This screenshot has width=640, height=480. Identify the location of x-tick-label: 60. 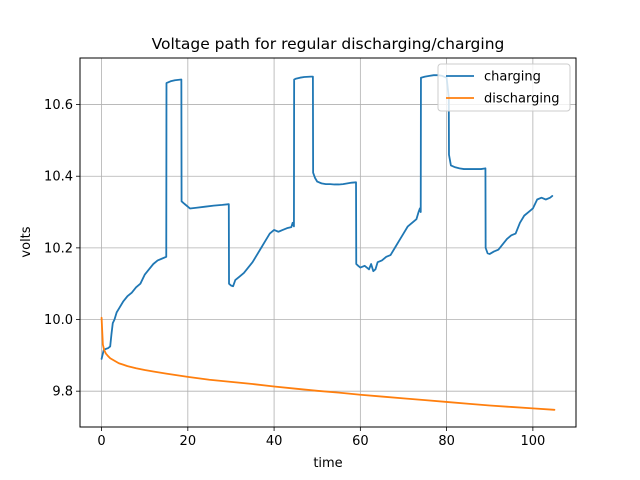
(360, 441).